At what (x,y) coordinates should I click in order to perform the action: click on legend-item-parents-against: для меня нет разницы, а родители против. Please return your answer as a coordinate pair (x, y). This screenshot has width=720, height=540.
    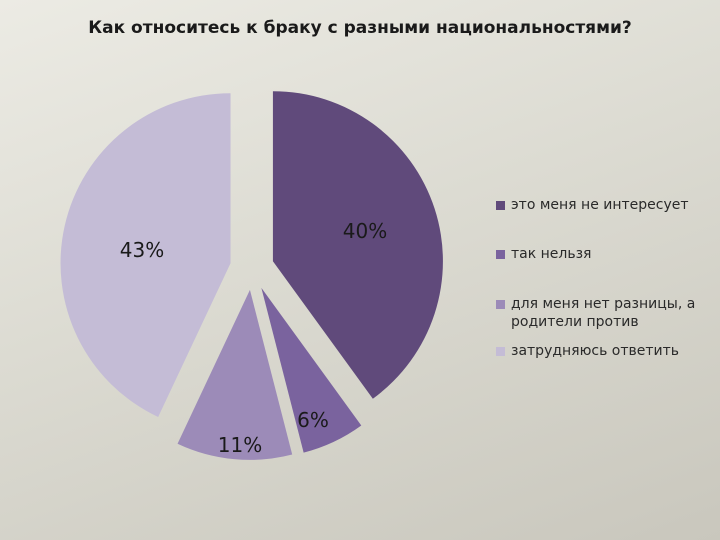
    Looking at the image, I should click on (603, 313).